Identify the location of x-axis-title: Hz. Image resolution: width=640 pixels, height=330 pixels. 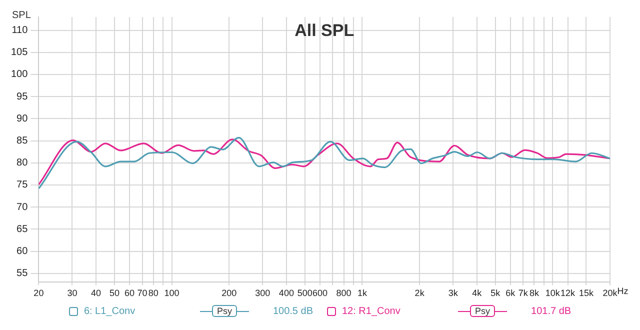
(623, 291).